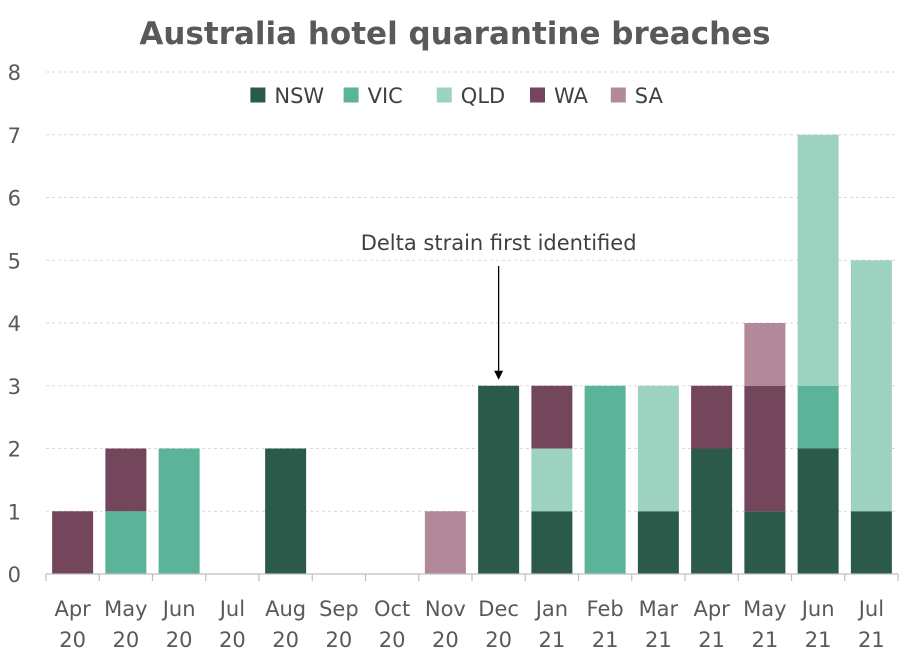  Describe the element at coordinates (605, 609) in the screenshot. I see `x-tick-label-month: Feb` at that location.